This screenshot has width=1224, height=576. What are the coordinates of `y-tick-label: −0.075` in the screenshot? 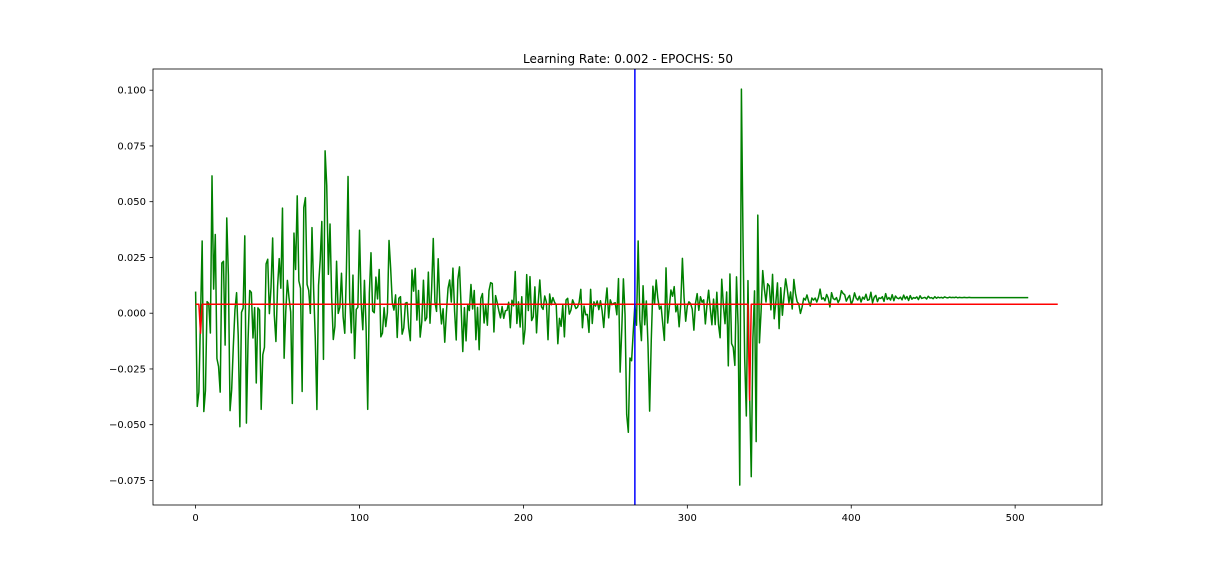 It's located at (127, 481).